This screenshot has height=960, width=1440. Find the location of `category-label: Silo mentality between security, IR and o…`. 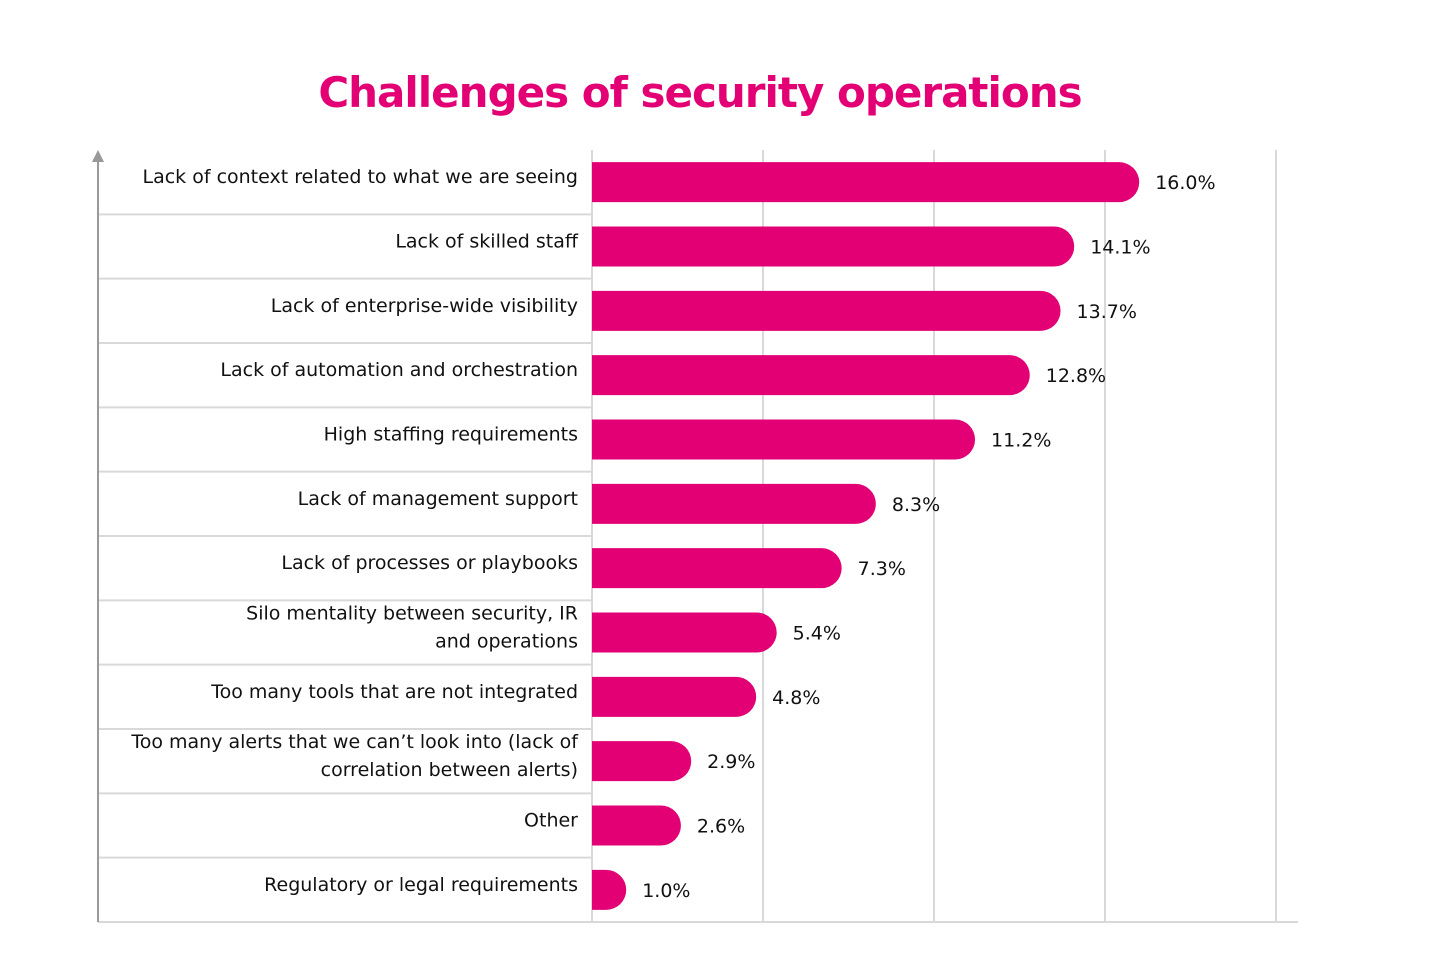

category-label: Silo mentality between security, IR and o… is located at coordinates (412, 628).